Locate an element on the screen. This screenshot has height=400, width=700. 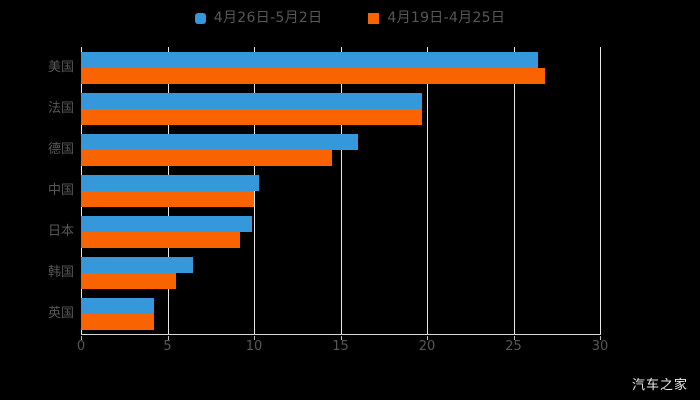
x-axis-tick-label: 5 is located at coordinates (167, 346).